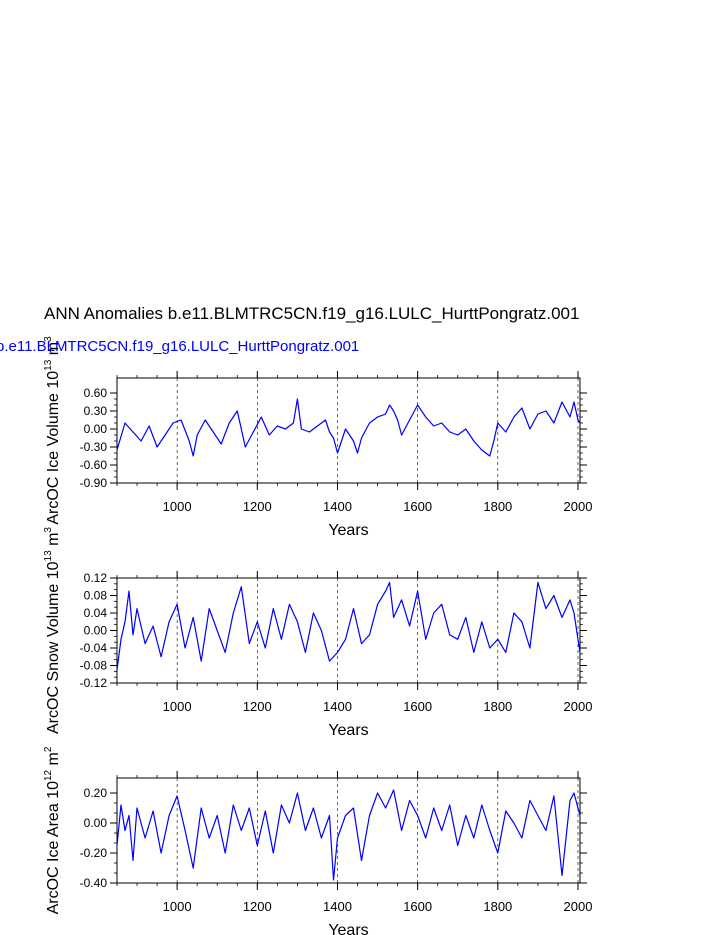  Describe the element at coordinates (94, 883) in the screenshot. I see `y-tick-label: -0.40` at that location.